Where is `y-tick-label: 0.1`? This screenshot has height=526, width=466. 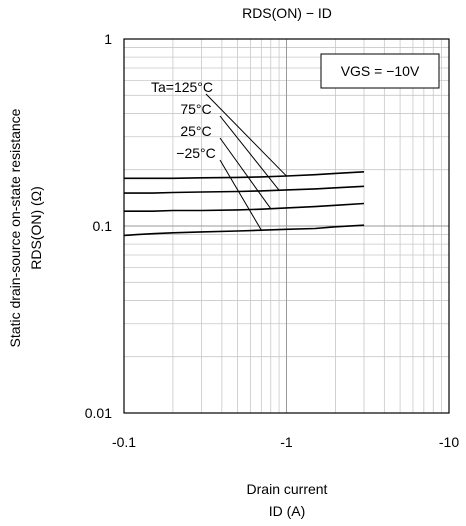
y-tick-label: 0.1 is located at coordinates (103, 226).